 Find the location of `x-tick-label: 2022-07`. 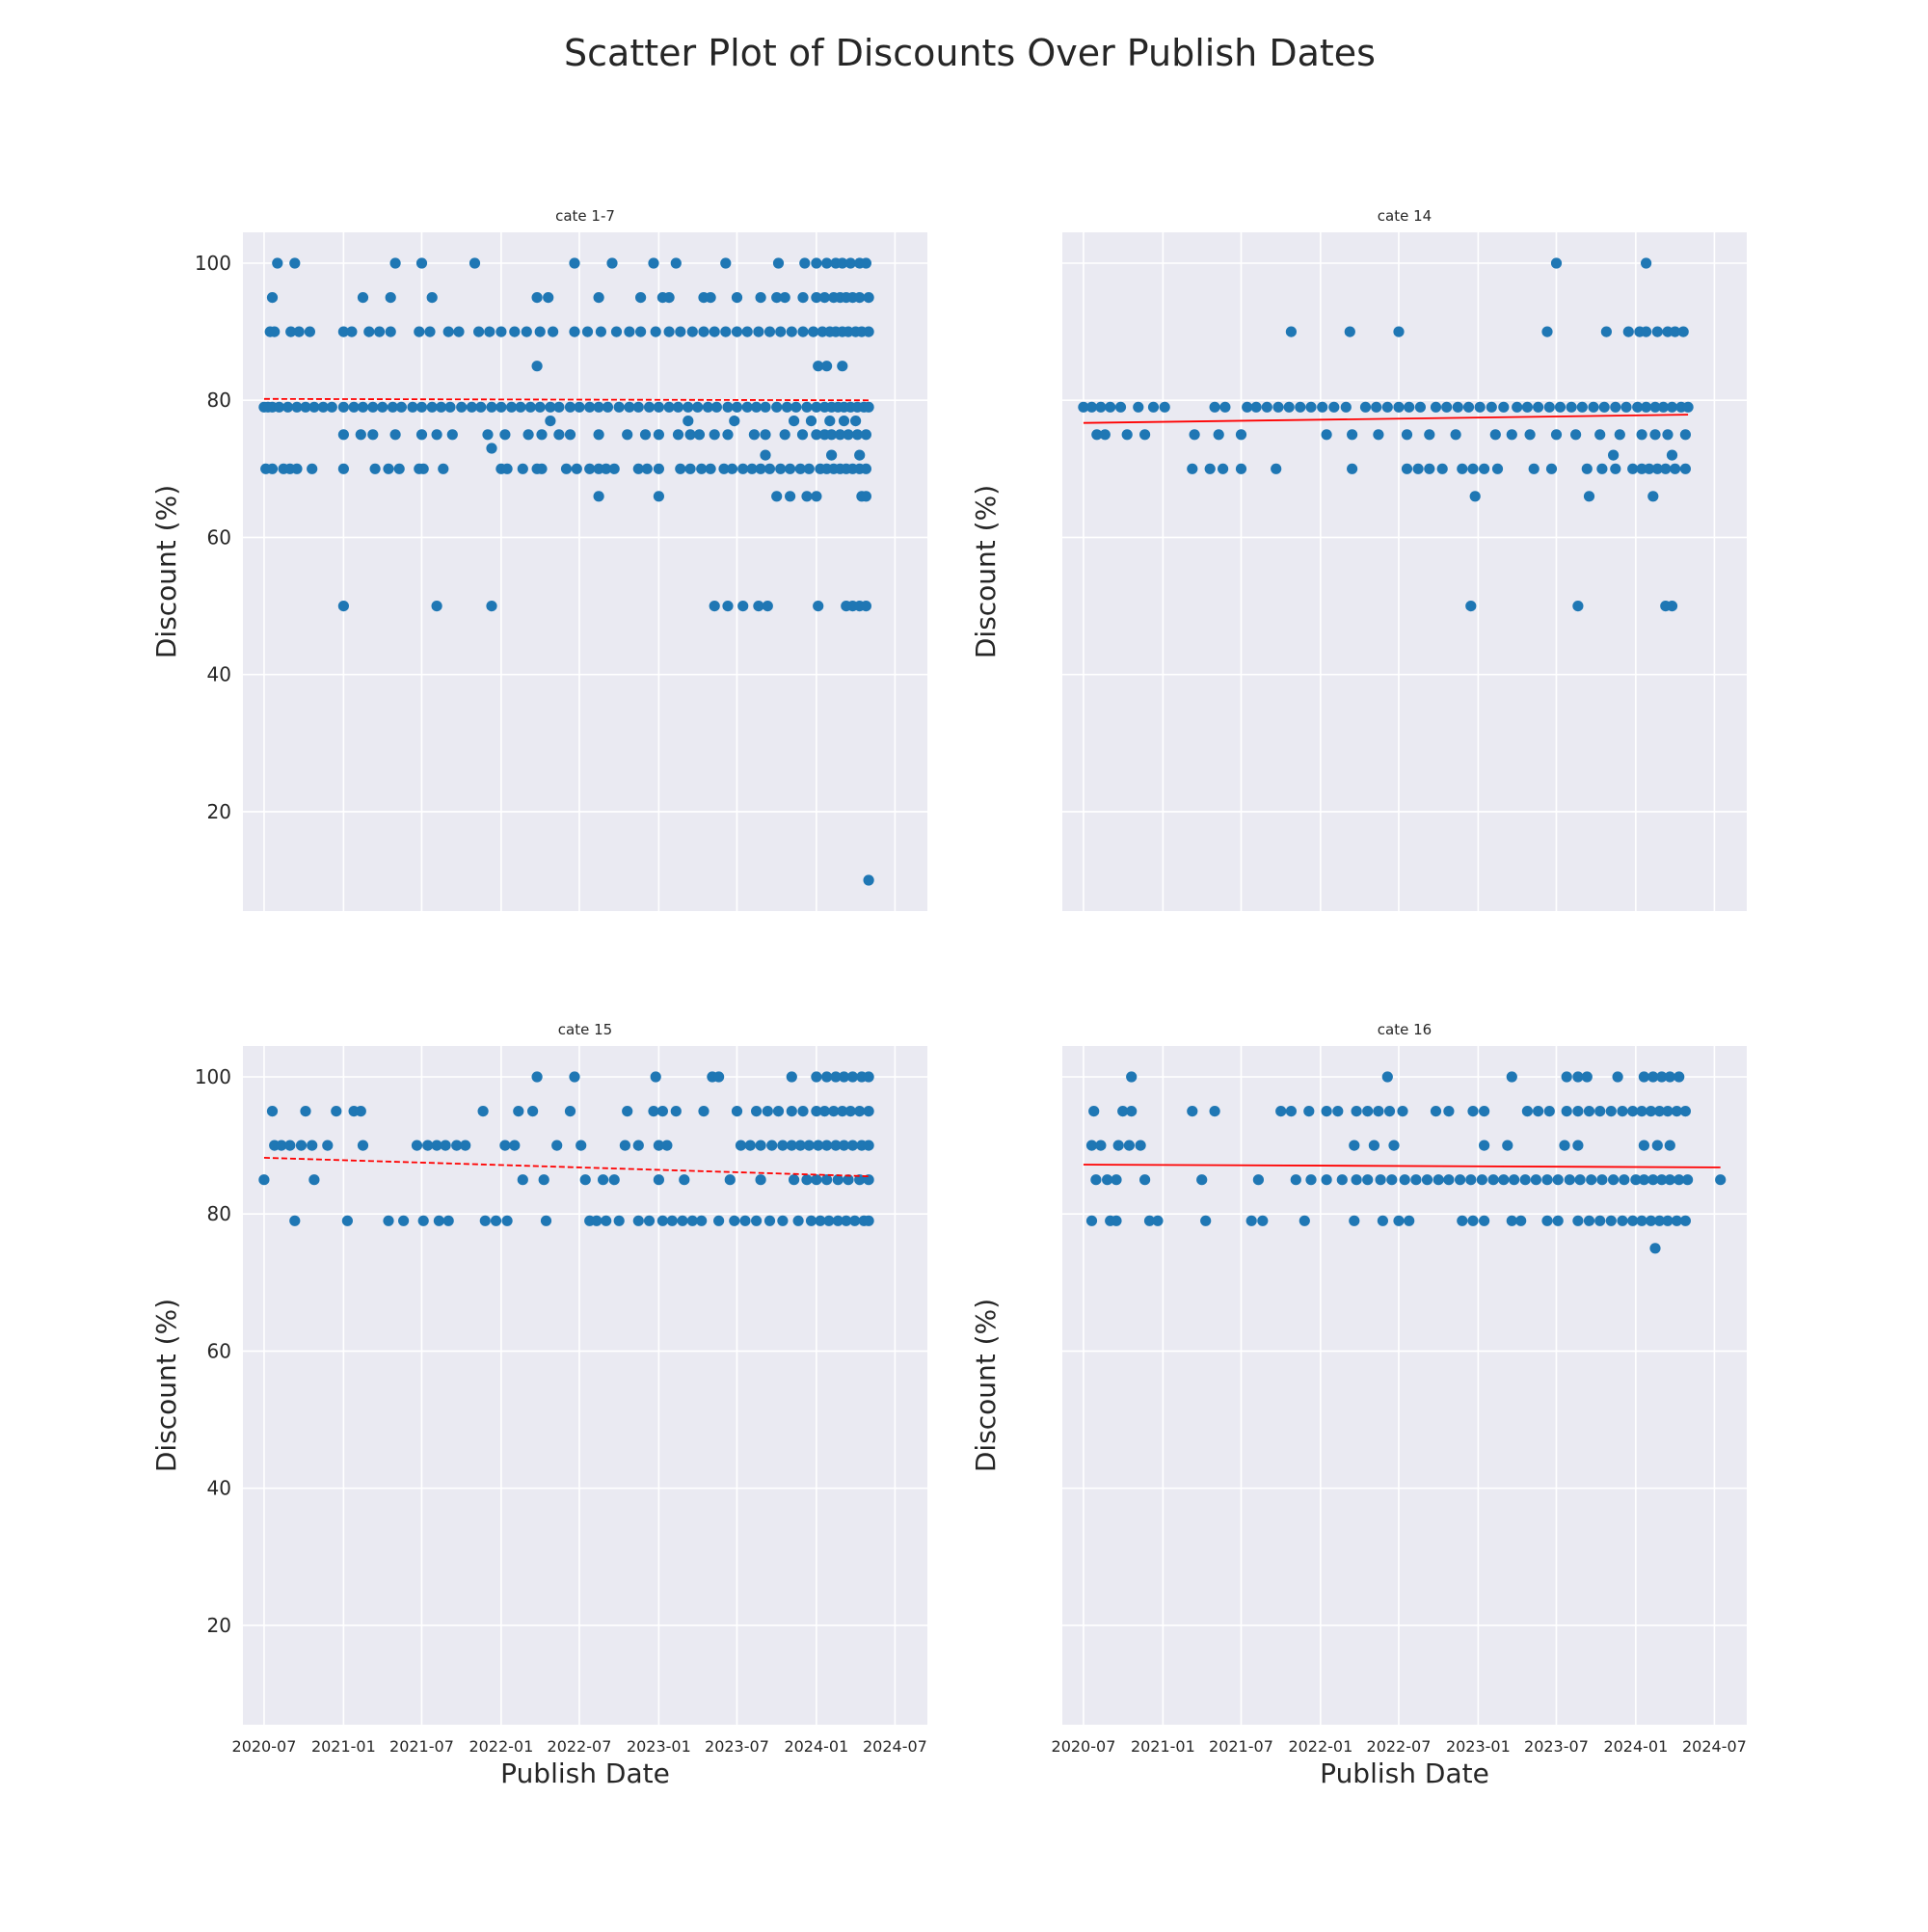

x-tick-label: 2022-07 is located at coordinates (1400, 1747).